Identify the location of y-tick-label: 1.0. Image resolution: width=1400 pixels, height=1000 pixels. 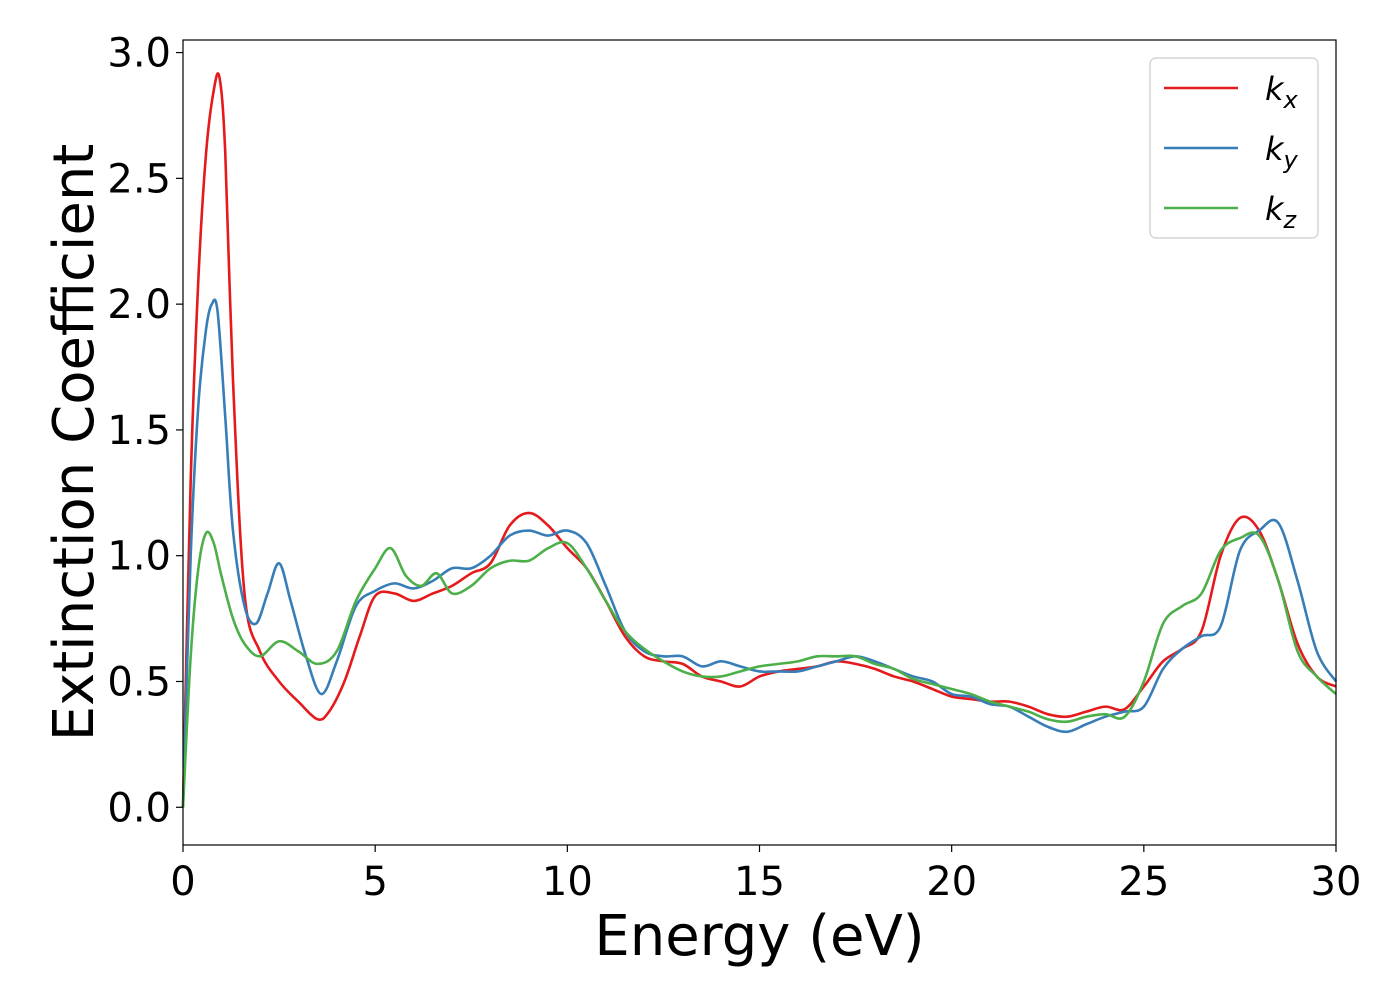
(139, 557).